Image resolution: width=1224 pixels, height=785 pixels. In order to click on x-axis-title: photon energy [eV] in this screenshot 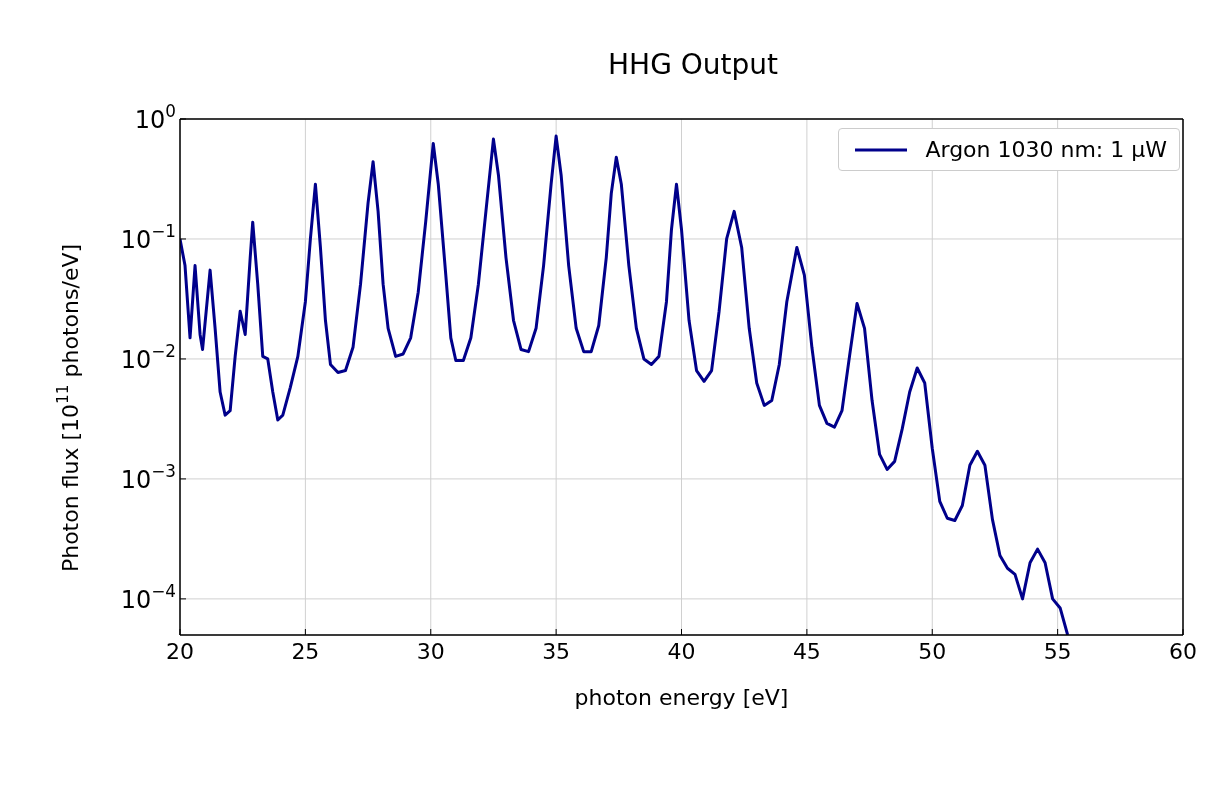, I will do `click(681, 697)`.